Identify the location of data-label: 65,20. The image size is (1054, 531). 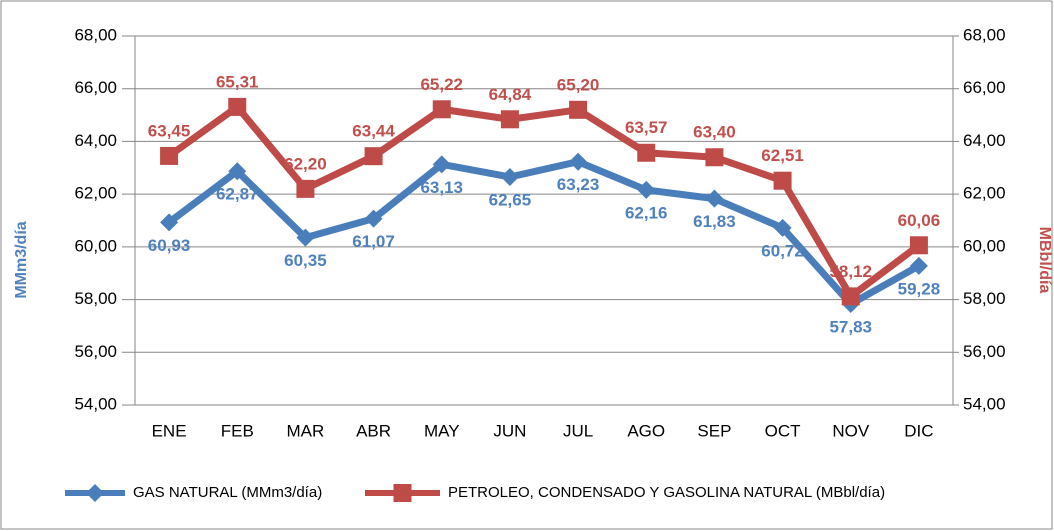
(578, 84).